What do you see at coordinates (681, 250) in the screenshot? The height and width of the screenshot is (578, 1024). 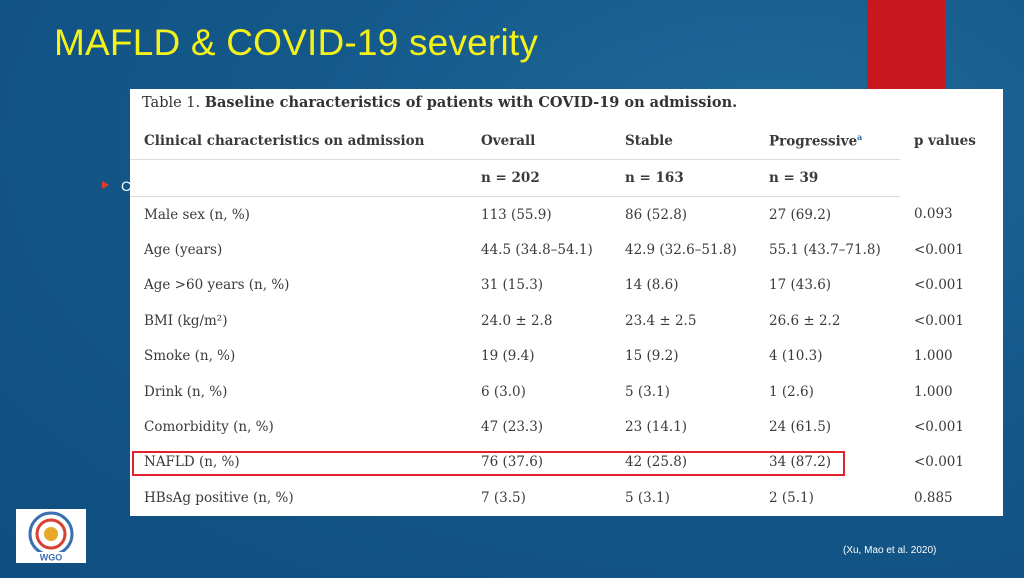 I see `cell-stable: 42.9 (32.6–51.8)` at bounding box center [681, 250].